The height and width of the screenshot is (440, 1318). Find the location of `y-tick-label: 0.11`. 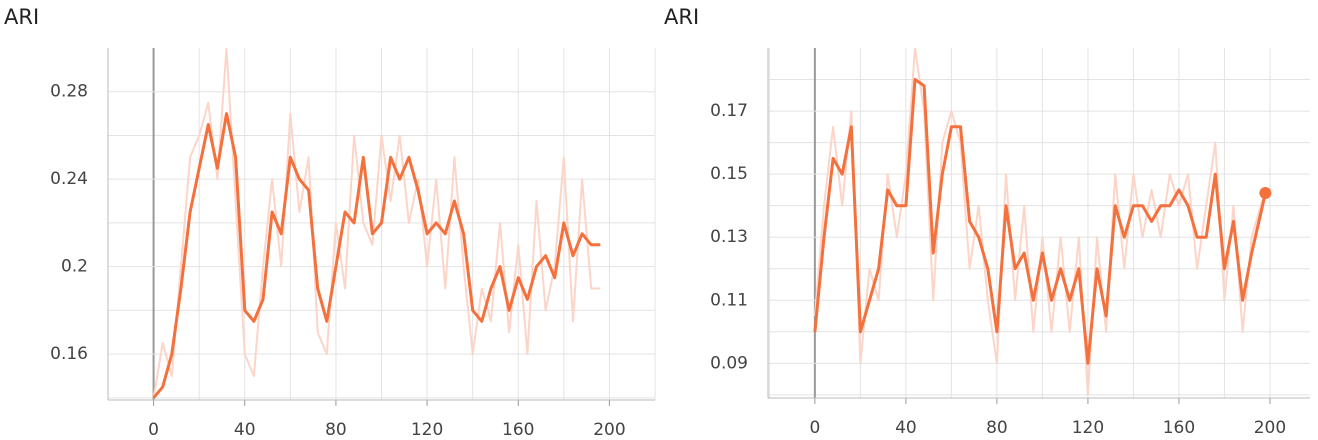

y-tick-label: 0.11 is located at coordinates (729, 300).